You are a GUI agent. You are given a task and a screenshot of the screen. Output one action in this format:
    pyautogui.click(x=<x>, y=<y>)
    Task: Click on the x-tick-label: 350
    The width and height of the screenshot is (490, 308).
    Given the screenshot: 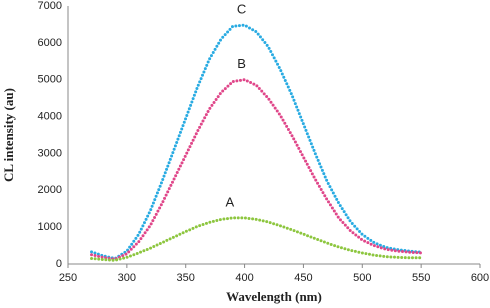 What is the action you would take?
    pyautogui.click(x=186, y=278)
    